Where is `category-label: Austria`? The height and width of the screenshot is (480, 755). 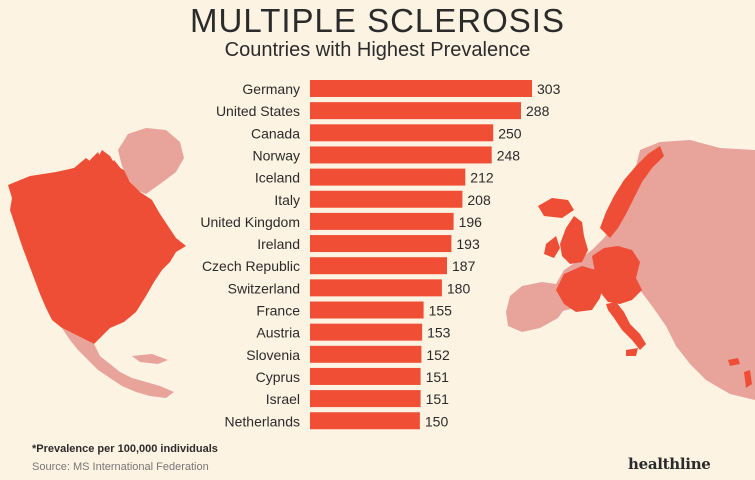 category-label: Austria is located at coordinates (278, 333).